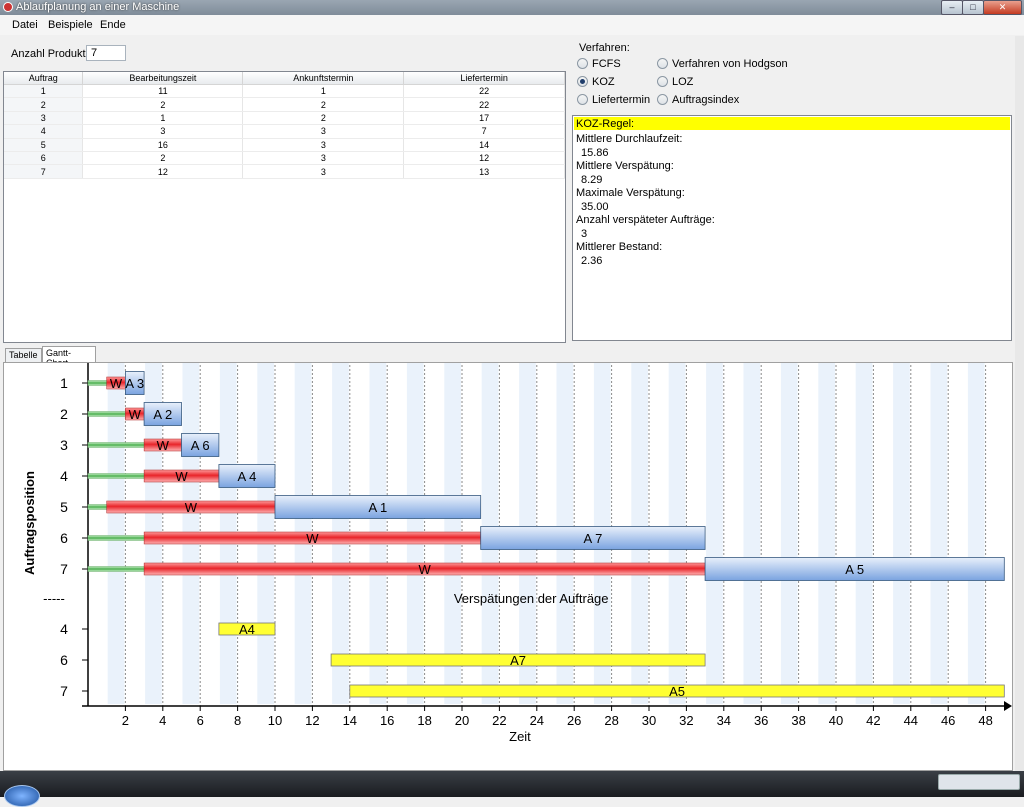 This screenshot has height=807, width=1024. What do you see at coordinates (323, 78) in the screenshot?
I see `column-header-ankunftstermin: Ankunftstermin` at bounding box center [323, 78].